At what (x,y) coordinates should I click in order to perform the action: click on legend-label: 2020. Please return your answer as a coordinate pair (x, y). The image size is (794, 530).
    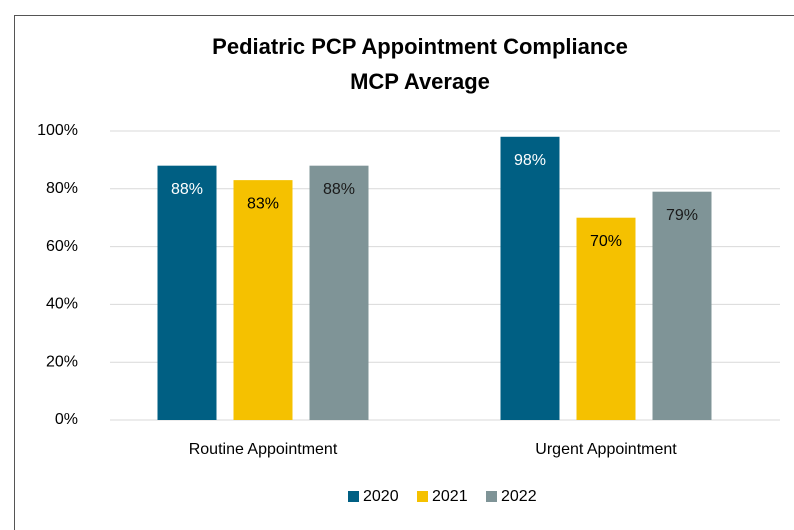
    Looking at the image, I should click on (381, 496).